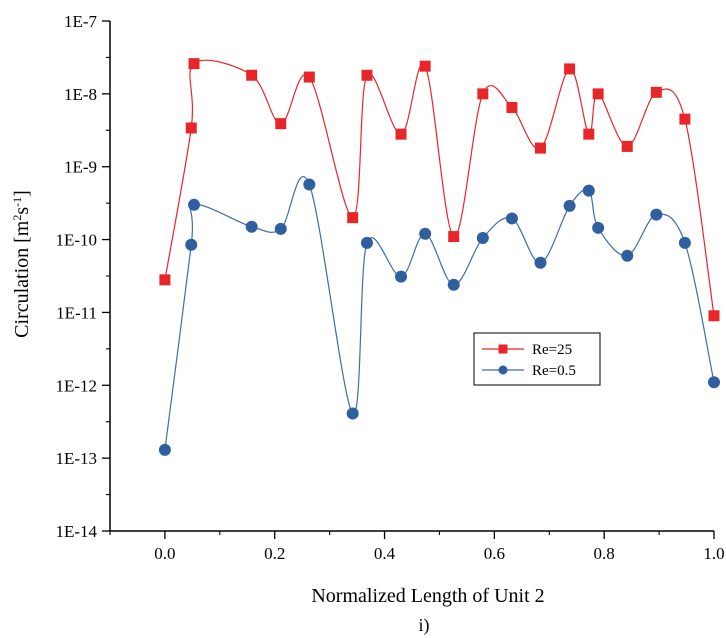 The width and height of the screenshot is (726, 638). Describe the element at coordinates (527, 350) in the screenshot. I see `legend-item: Re=25` at that location.